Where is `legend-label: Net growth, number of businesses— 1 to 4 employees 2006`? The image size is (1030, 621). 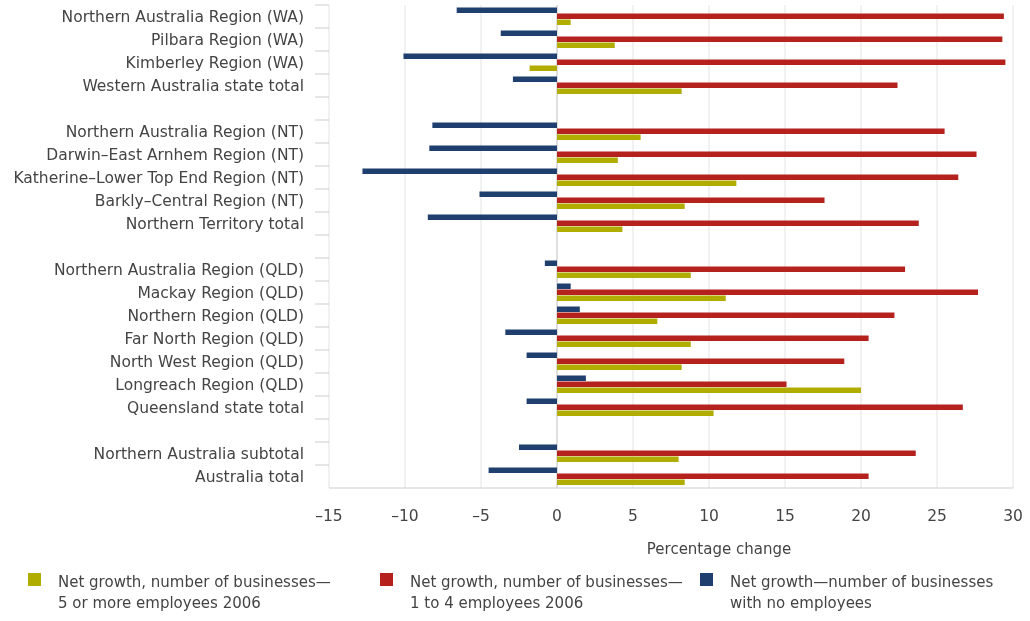 legend-label: Net growth, number of businesses— 1 to 4 employees 2006 is located at coordinates (546, 592).